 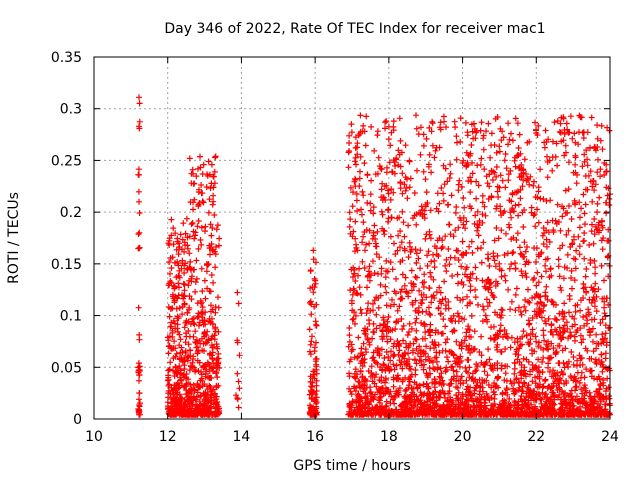 What do you see at coordinates (66, 265) in the screenshot?
I see `y-tick-label: 0.15` at bounding box center [66, 265].